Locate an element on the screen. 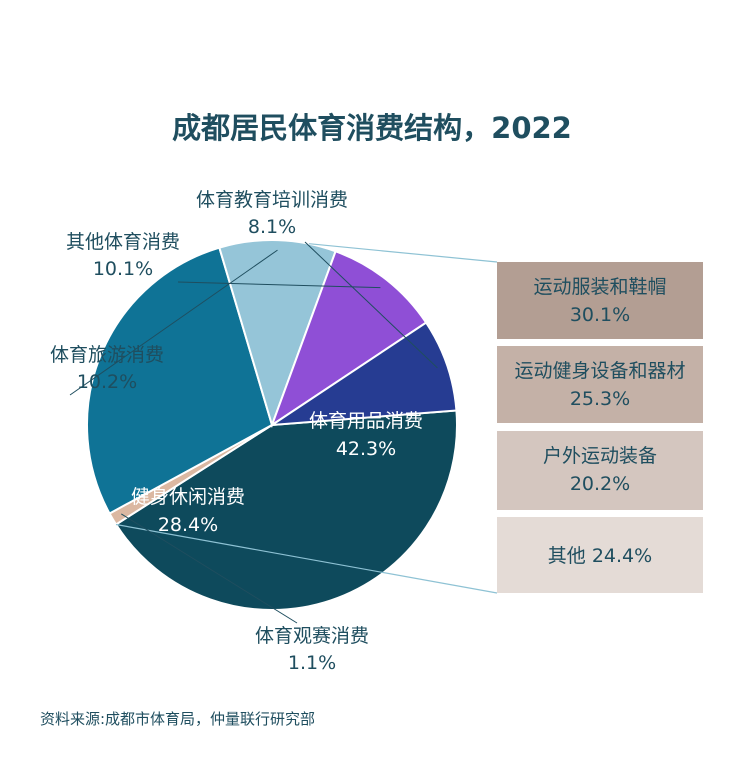 This screenshot has height=771, width=744. slice-value: 8.1% is located at coordinates (272, 227).